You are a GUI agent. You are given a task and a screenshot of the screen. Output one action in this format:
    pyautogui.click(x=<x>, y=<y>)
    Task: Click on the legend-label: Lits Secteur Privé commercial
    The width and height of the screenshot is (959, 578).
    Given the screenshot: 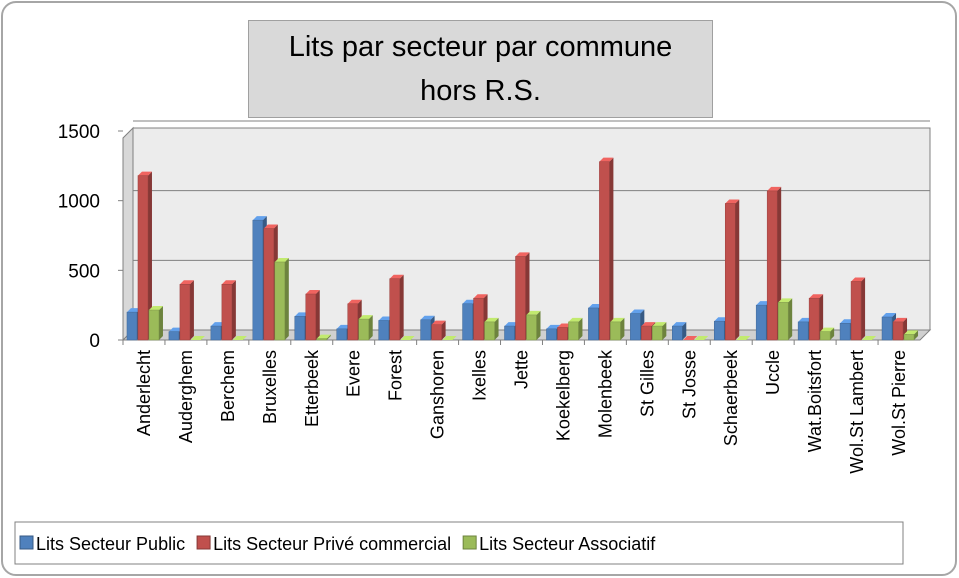 What is the action you would take?
    pyautogui.click(x=332, y=544)
    